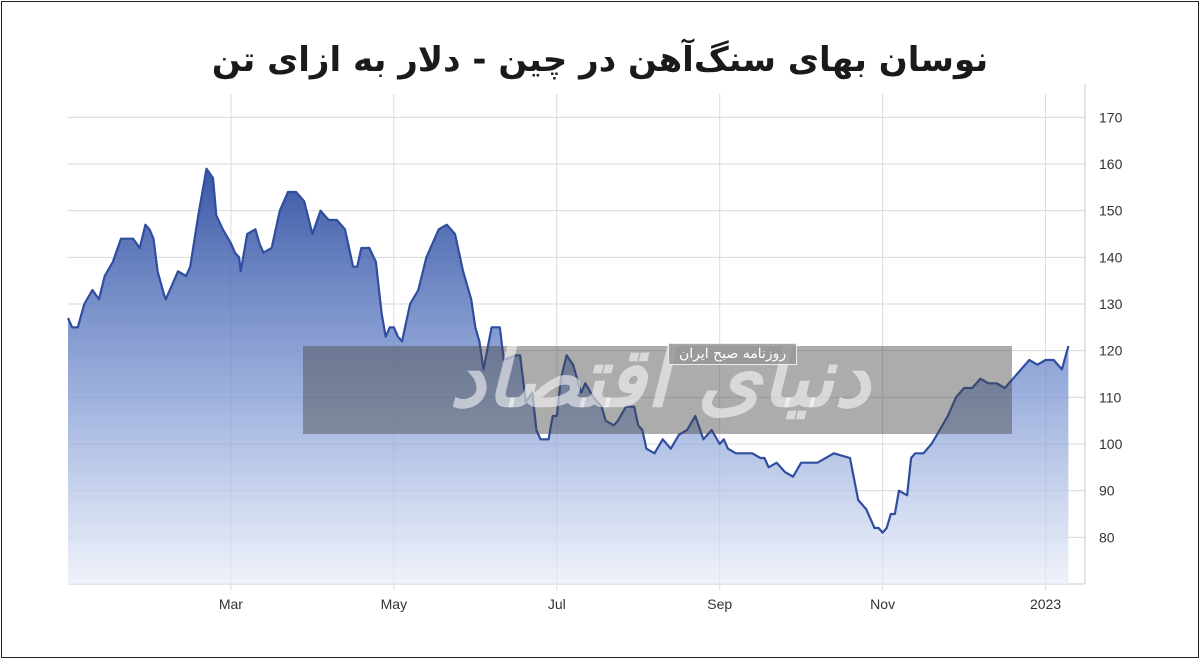 The height and width of the screenshot is (659, 1200). What do you see at coordinates (1111, 257) in the screenshot?
I see `y-tick-label: 140` at bounding box center [1111, 257].